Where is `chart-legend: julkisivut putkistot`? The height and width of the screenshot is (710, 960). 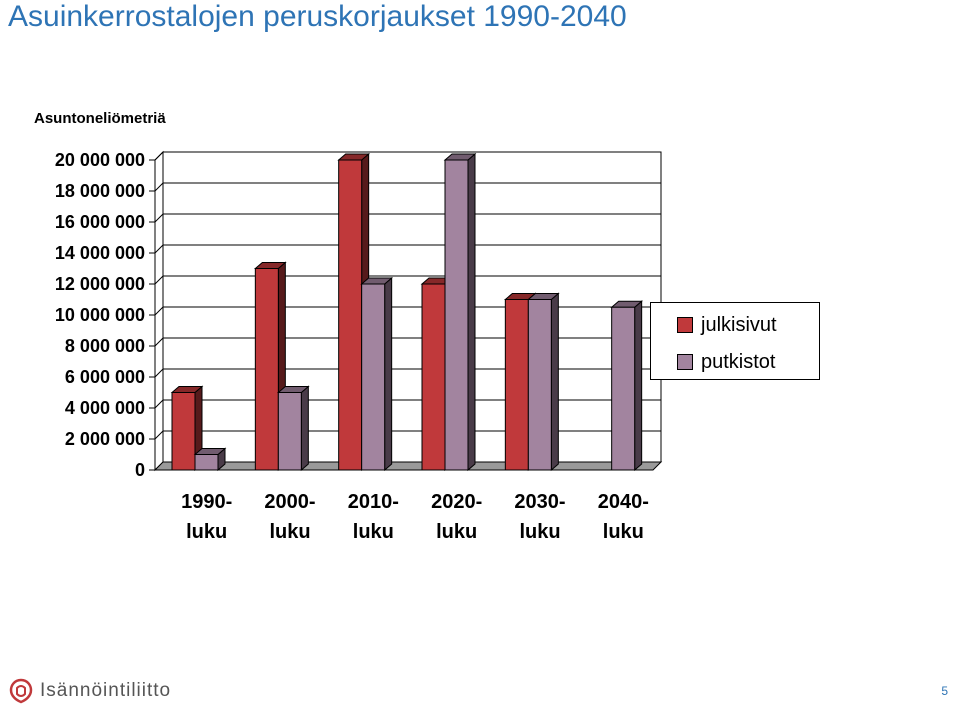 chart-legend: julkisivut putkistot is located at coordinates (735, 341).